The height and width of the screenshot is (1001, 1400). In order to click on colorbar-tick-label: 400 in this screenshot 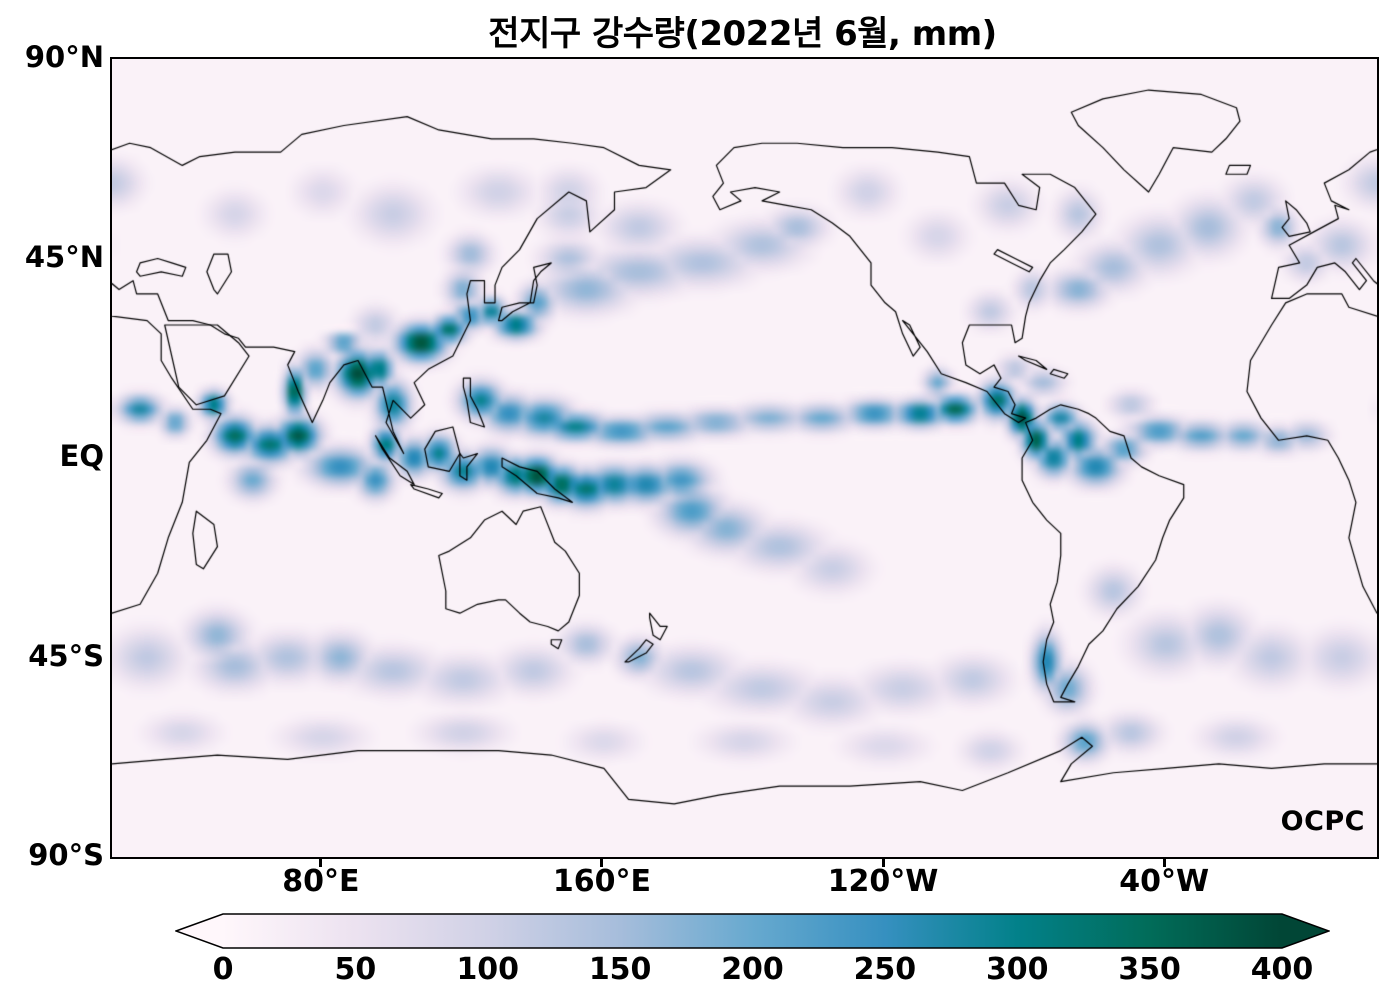, I will do `click(1282, 969)`.